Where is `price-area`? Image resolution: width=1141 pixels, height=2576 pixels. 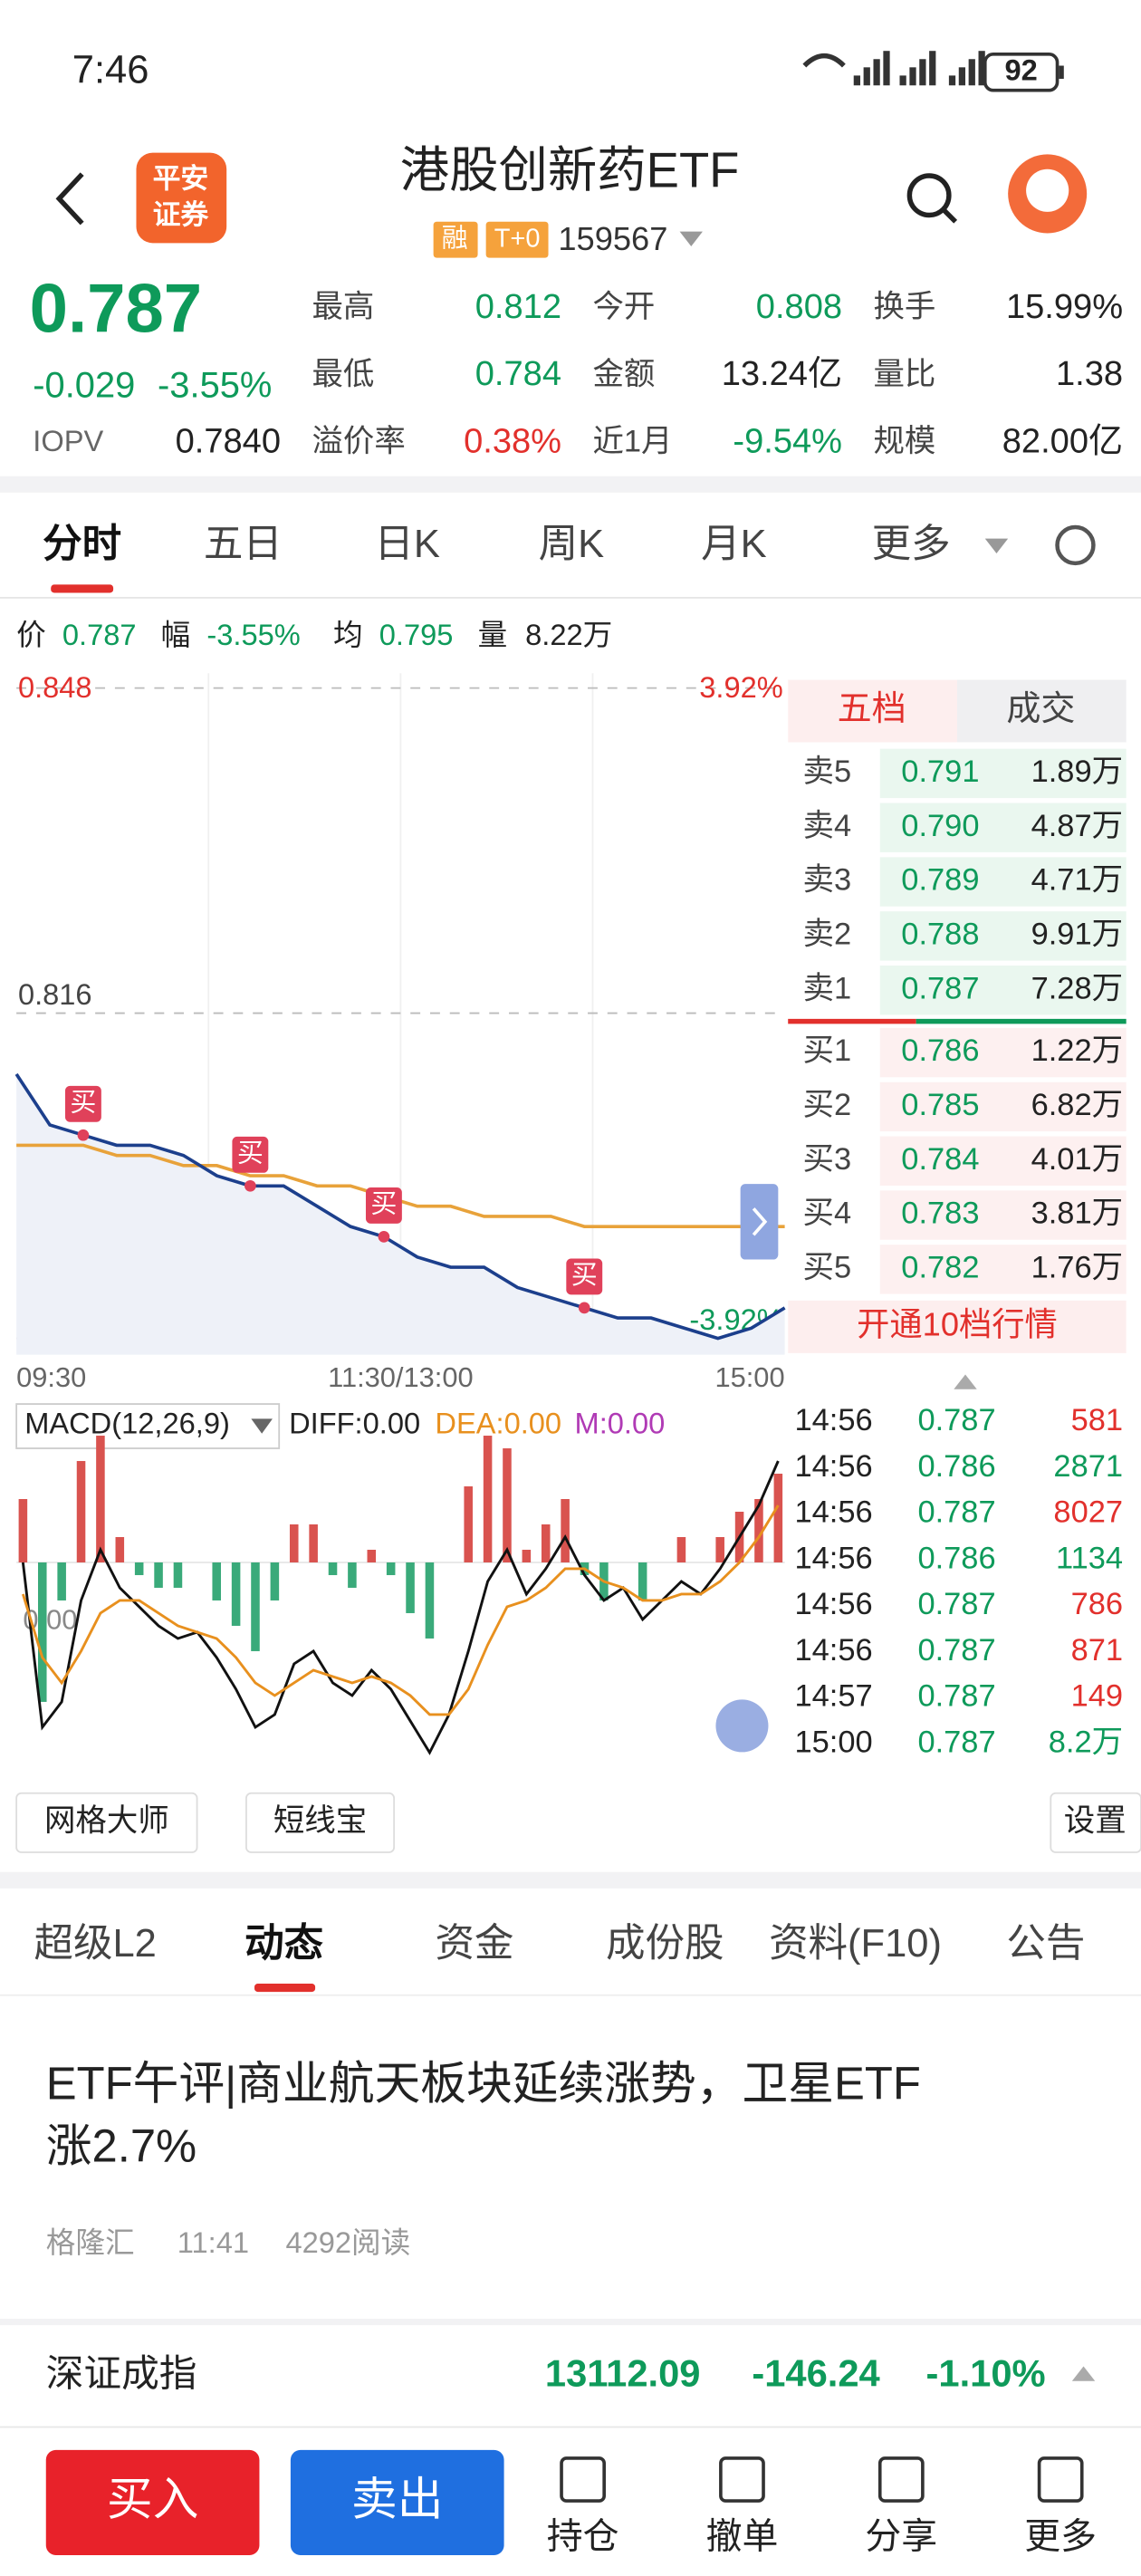 price-area is located at coordinates (400, 1214).